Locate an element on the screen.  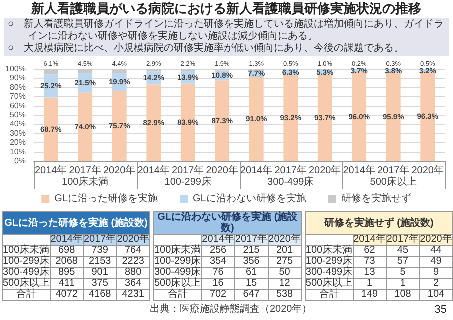
data-label: 215 is located at coordinates (251, 250).